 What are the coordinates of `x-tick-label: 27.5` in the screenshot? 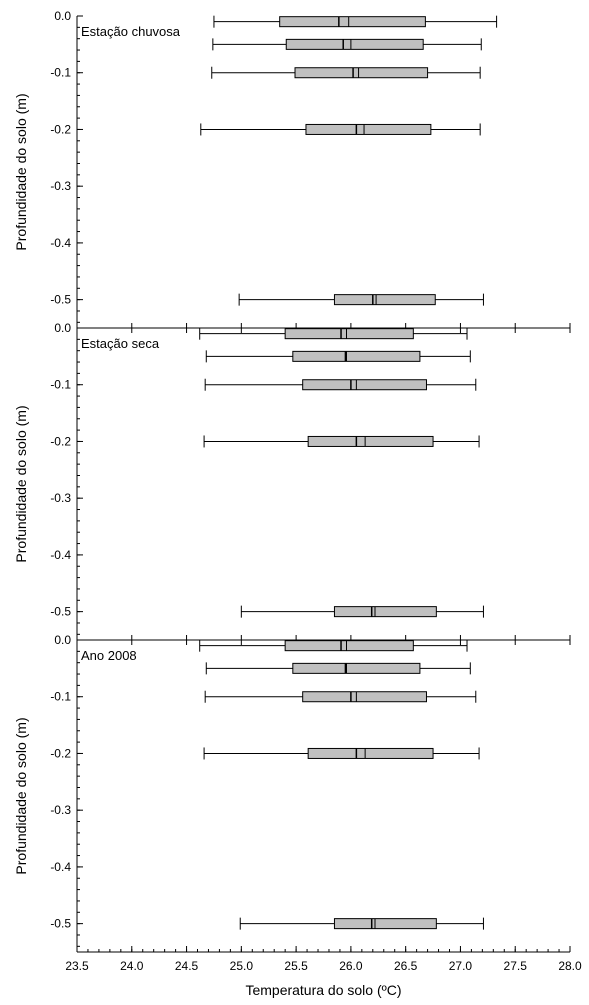 It's located at (516, 966).